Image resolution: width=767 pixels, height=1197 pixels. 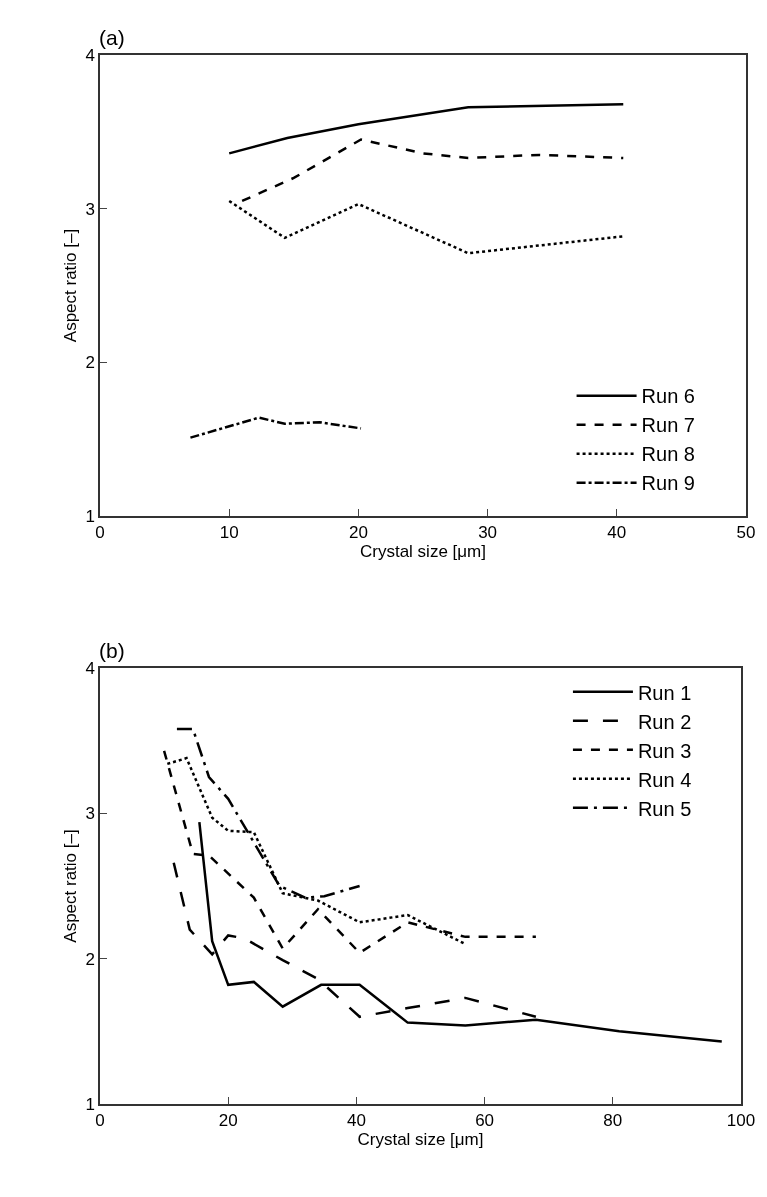 I want to click on legend-label: Run 6, so click(x=668, y=396).